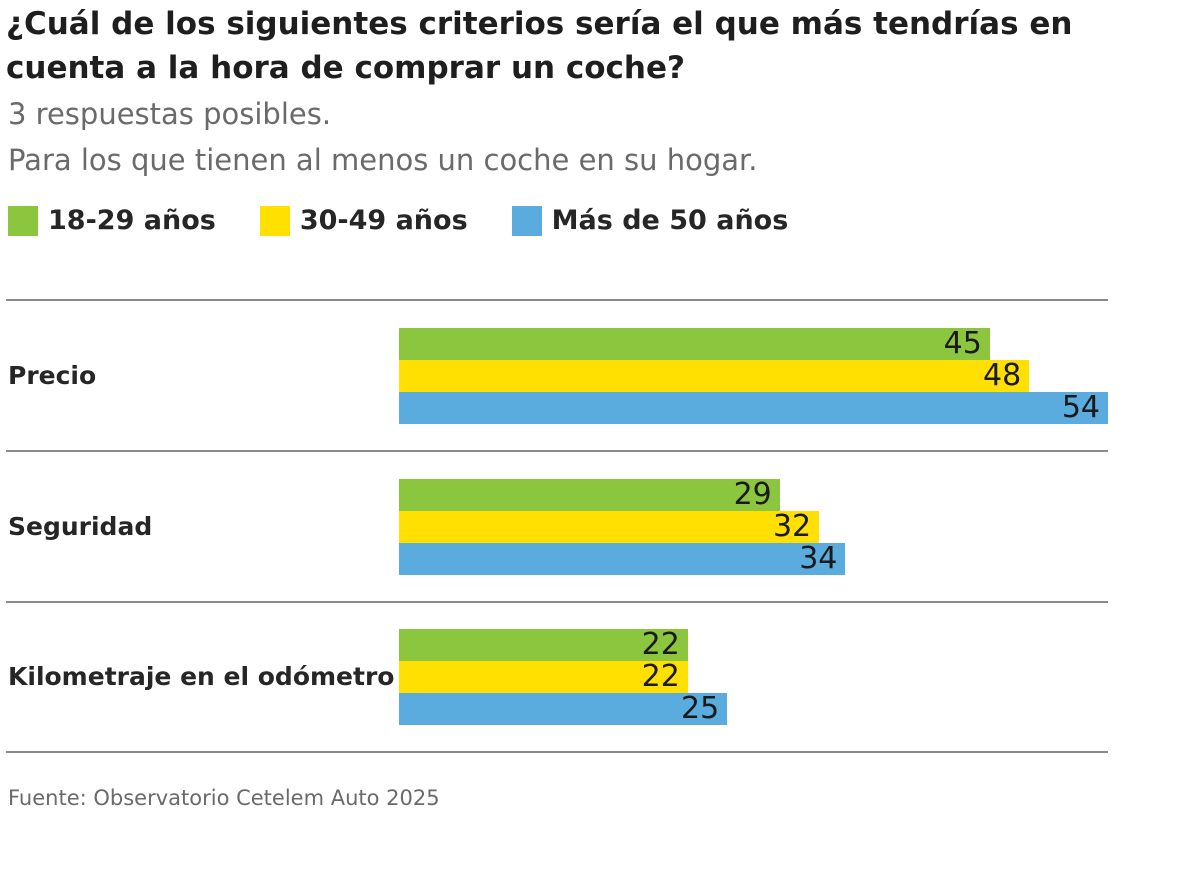 The height and width of the screenshot is (888, 1200). What do you see at coordinates (543, 645) in the screenshot?
I see `bar-kilometraje-en-el-odometro-series-0: 22` at bounding box center [543, 645].